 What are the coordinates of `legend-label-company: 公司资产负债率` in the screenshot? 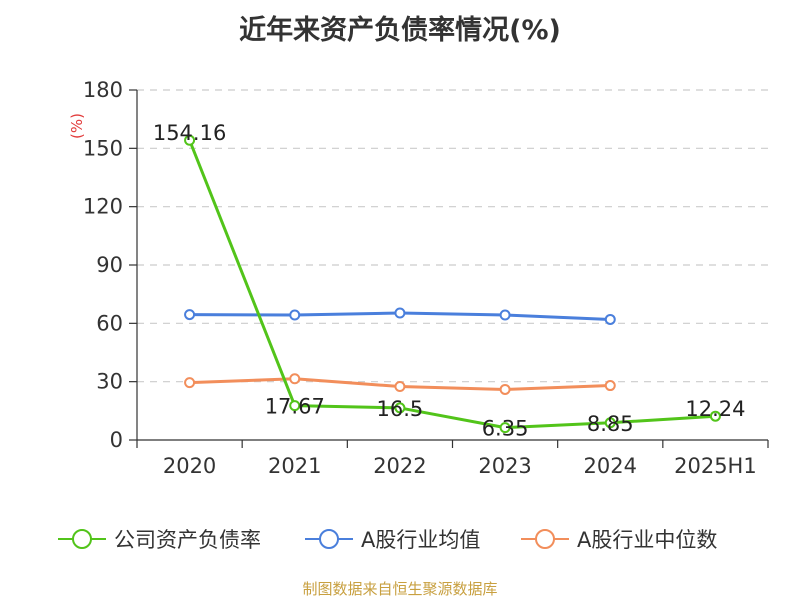 It's located at (187, 540).